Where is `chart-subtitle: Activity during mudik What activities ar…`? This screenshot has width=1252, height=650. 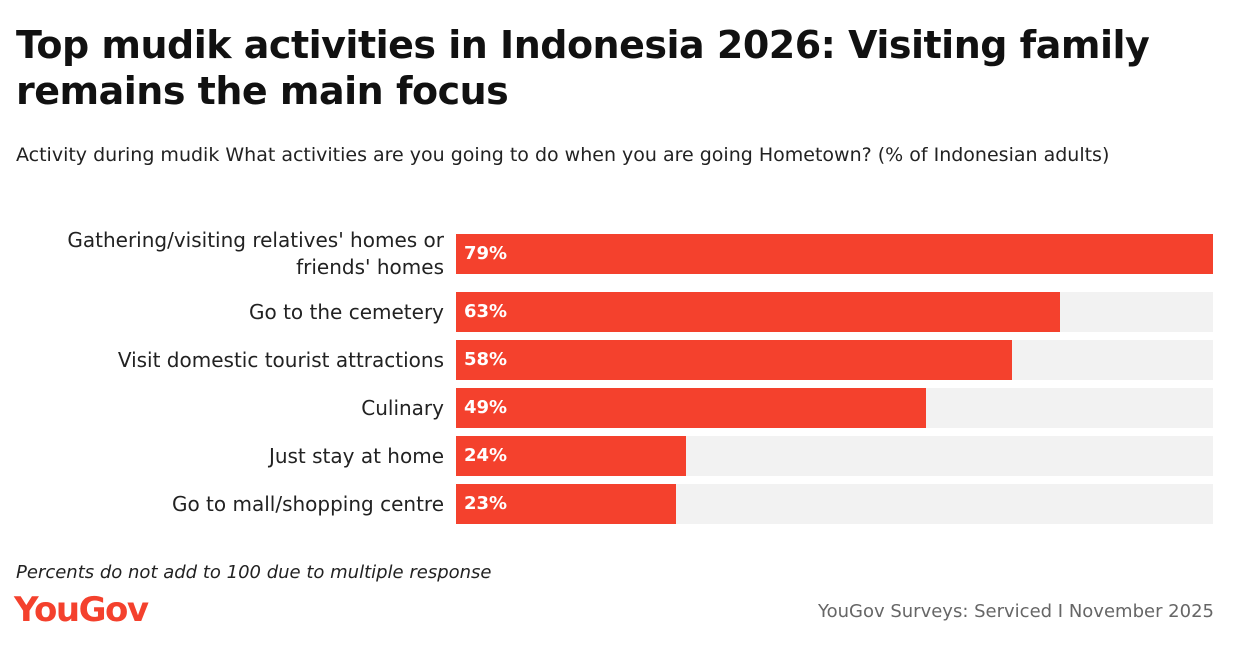
chart-subtitle: Activity during mudik What activities ar… is located at coordinates (563, 155).